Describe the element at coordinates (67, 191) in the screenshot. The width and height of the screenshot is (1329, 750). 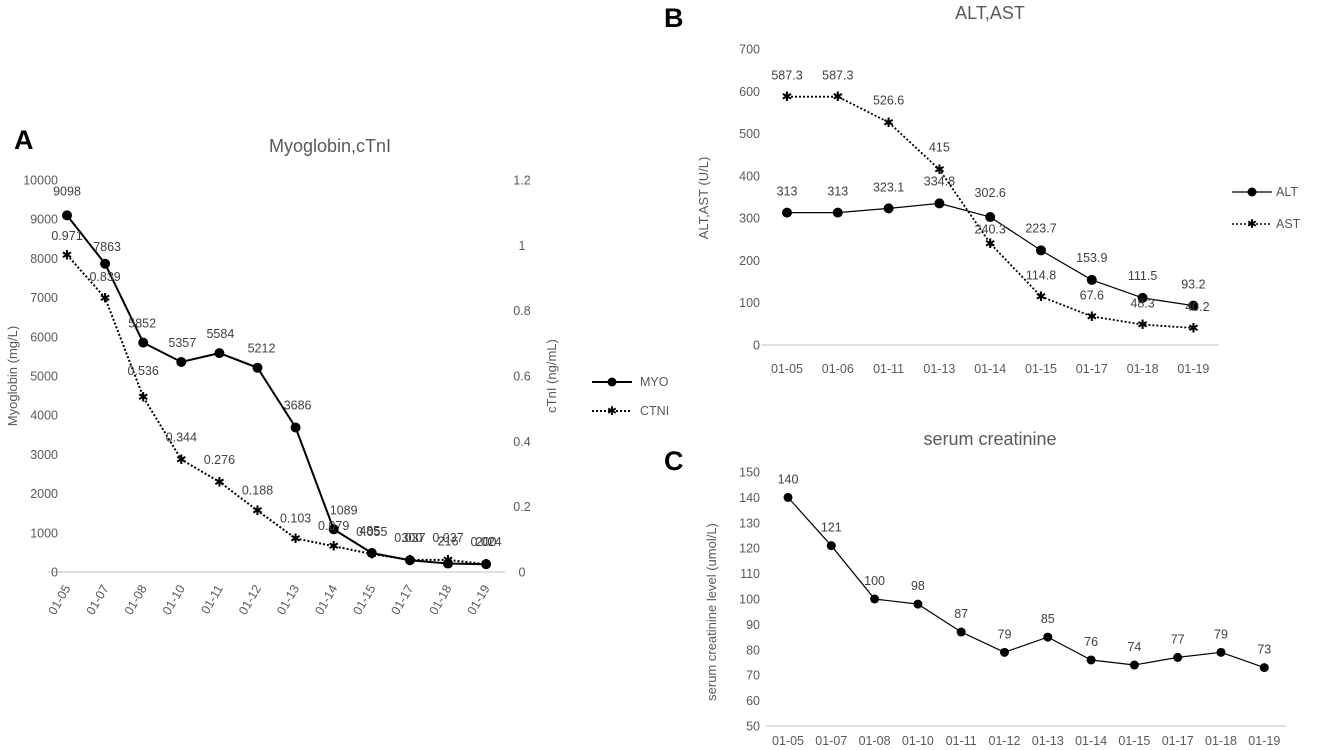
I see `chart-a-myo-data-label: 9098` at that location.